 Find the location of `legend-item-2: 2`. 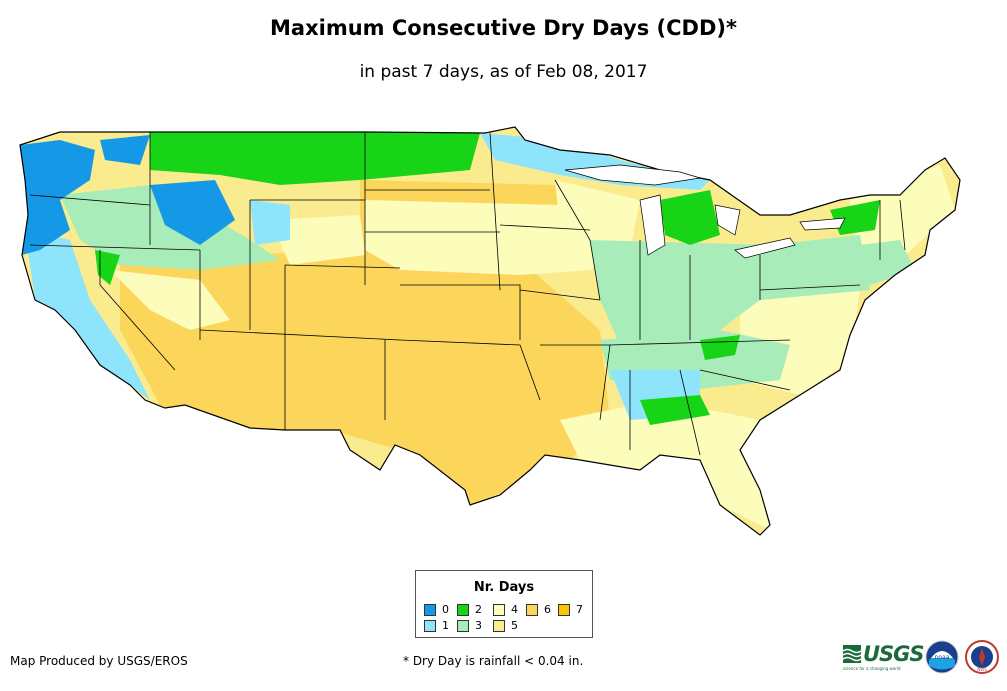

legend-item-2: 2 is located at coordinates (469, 609).